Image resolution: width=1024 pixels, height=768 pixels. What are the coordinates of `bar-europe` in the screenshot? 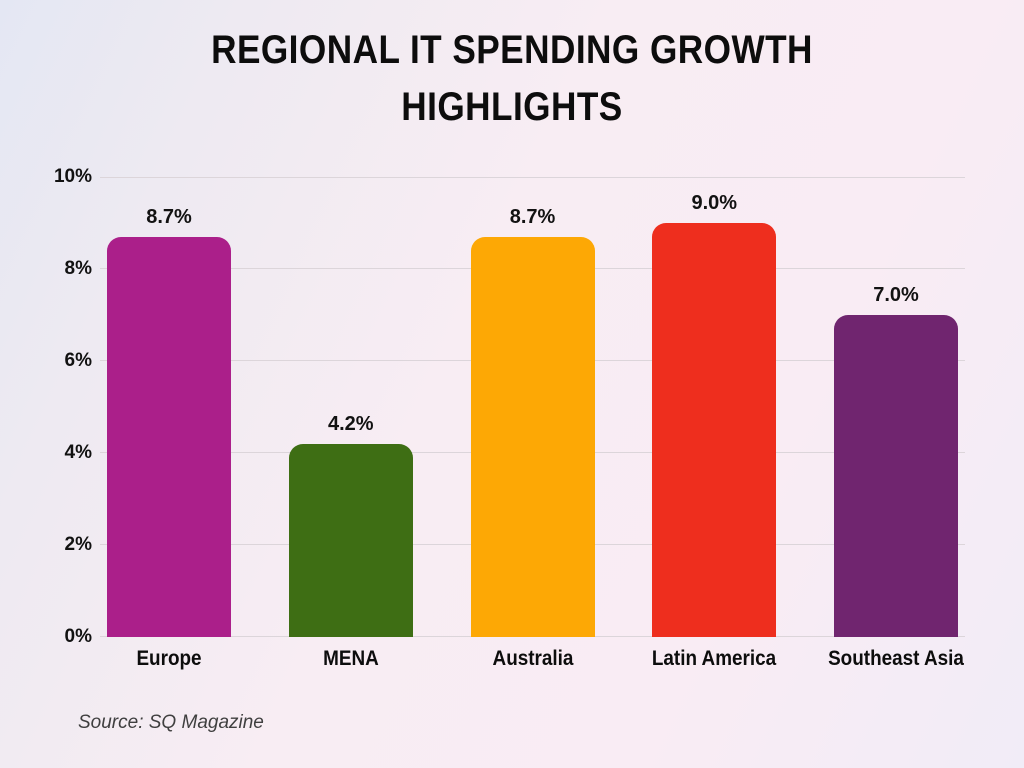 It's located at (169, 436).